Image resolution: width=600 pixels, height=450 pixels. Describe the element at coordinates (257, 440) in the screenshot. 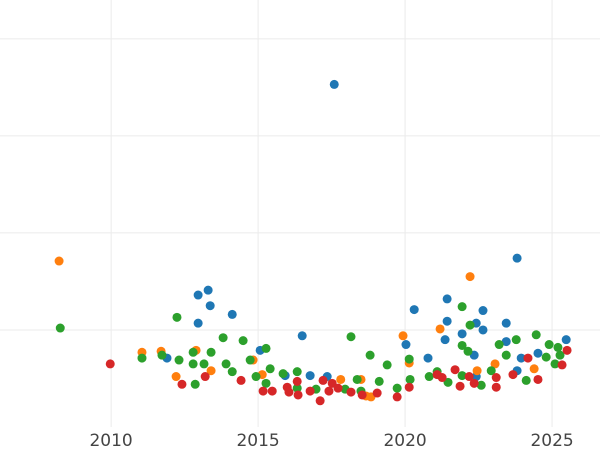

I see `x-tick-label: 2015` at that location.